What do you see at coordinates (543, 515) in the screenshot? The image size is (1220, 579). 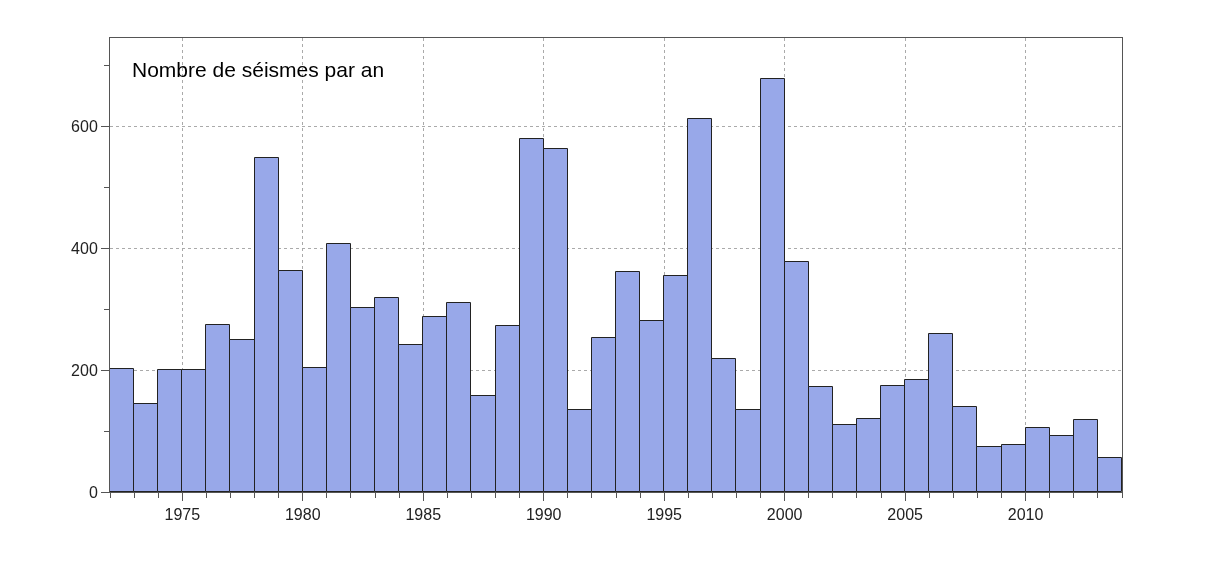 I see `x-tick-label: 1990` at bounding box center [543, 515].